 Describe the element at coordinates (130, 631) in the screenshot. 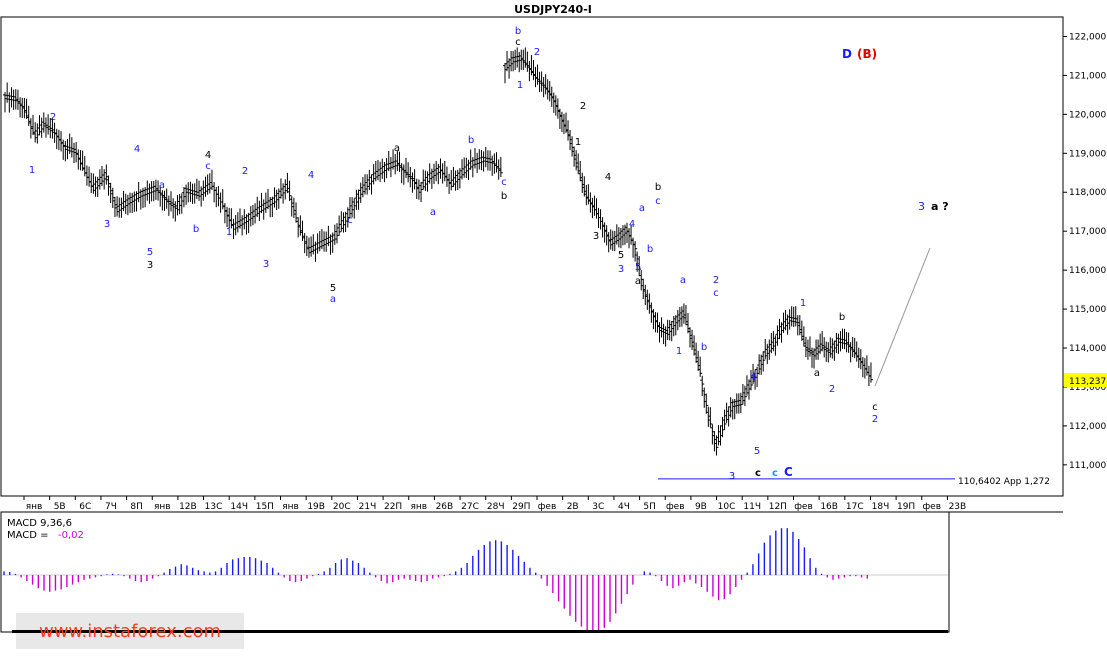

I see `watermark-text: www.instaforex.com` at that location.